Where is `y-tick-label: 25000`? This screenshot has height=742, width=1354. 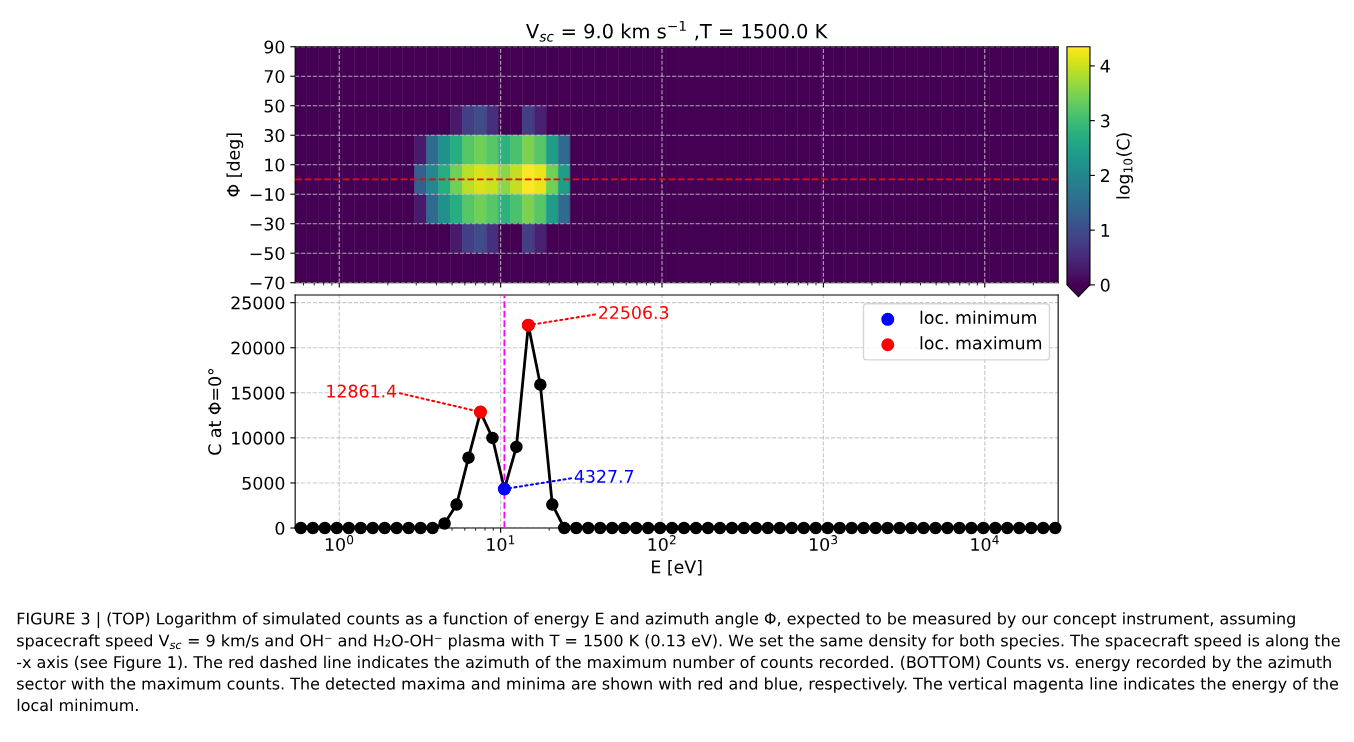 y-tick-label: 25000 is located at coordinates (258, 303).